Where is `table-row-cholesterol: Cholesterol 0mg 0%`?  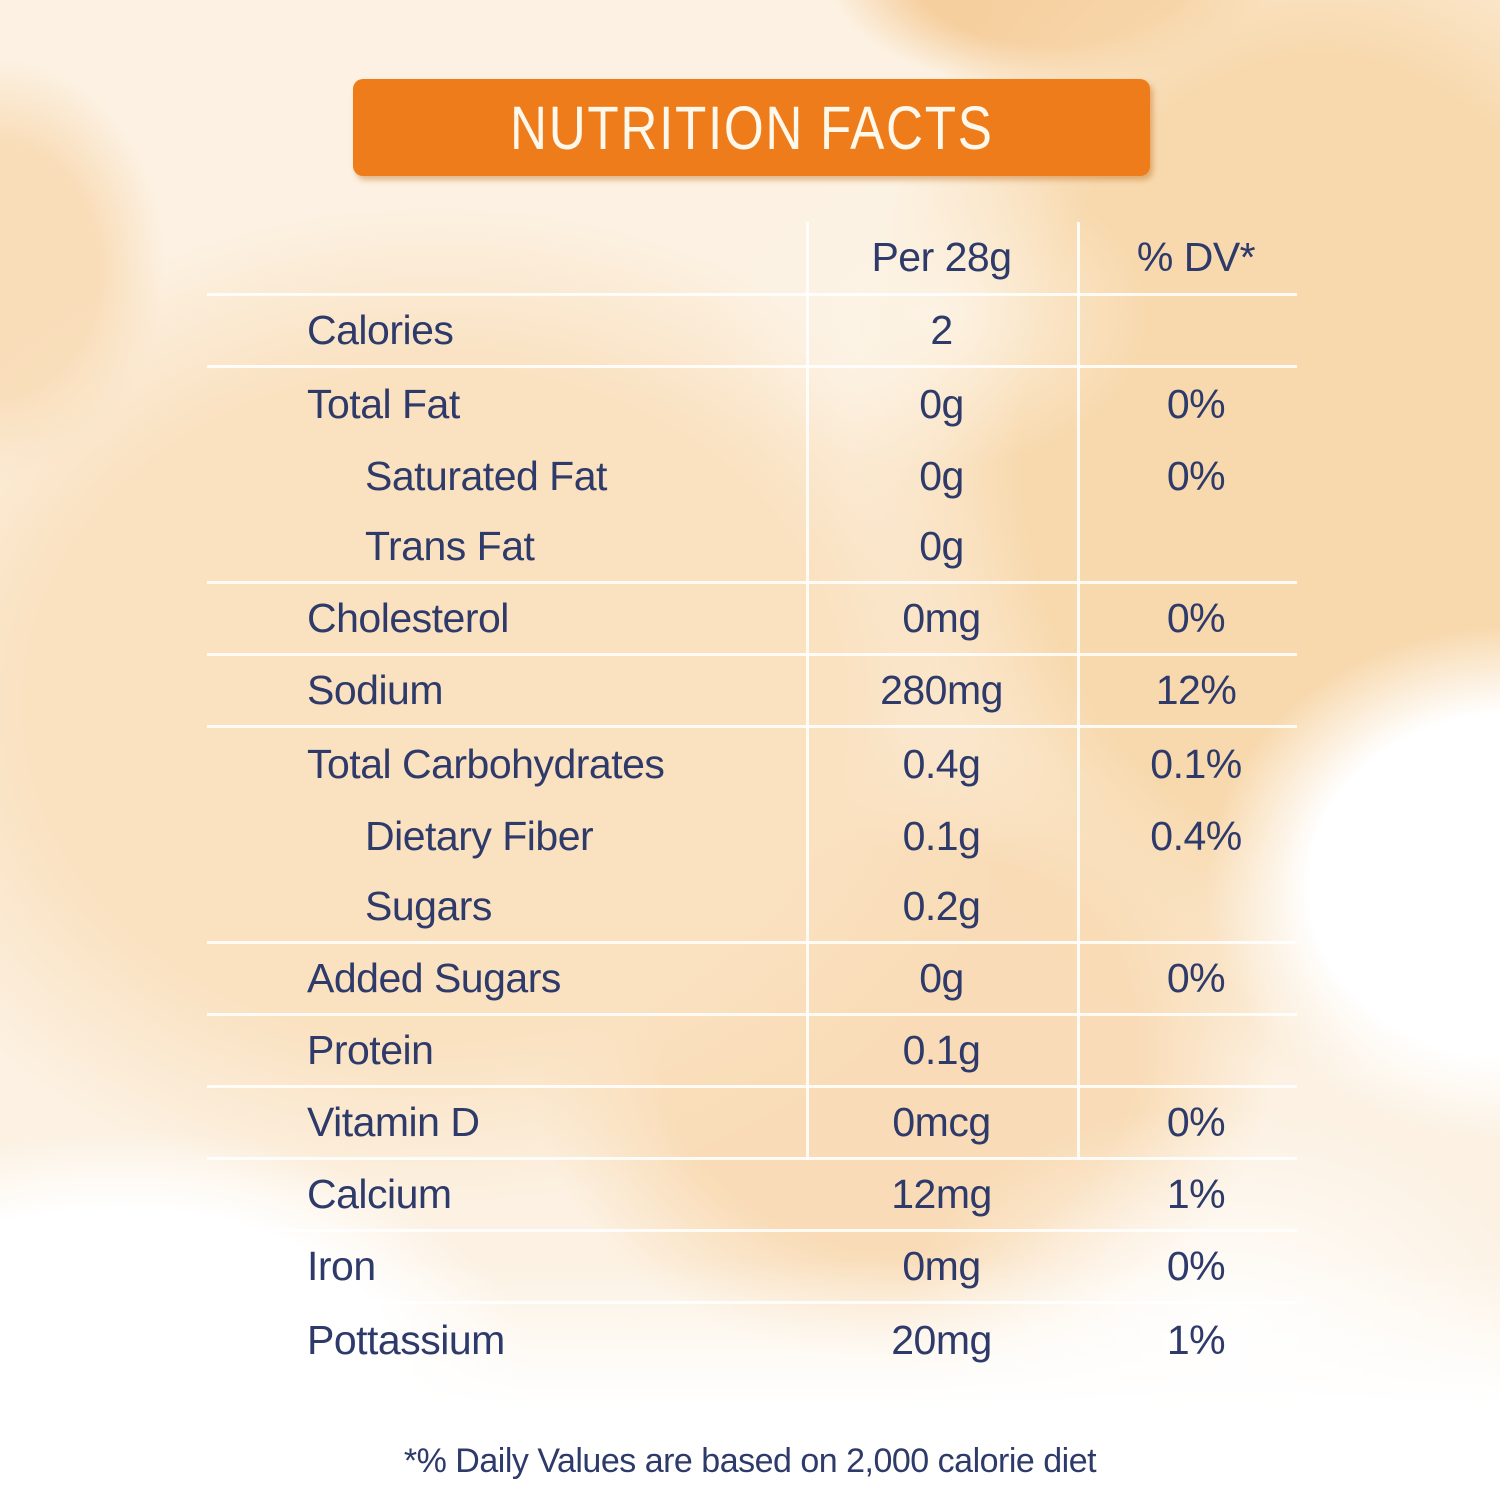
table-row-cholesterol: Cholesterol 0mg 0% is located at coordinates (752, 620).